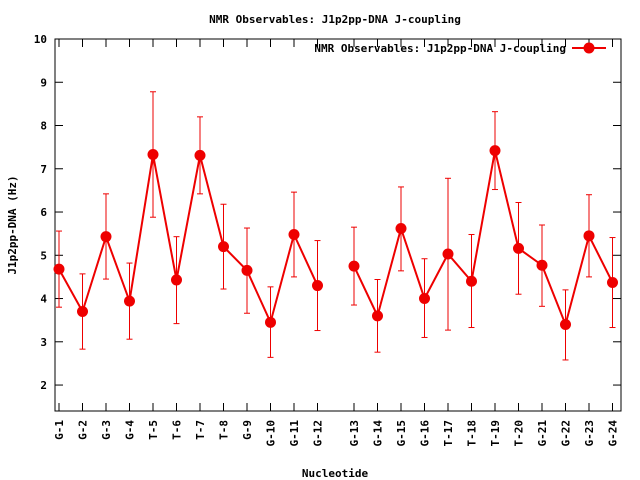  I want to click on x-tick-label: G-22, so click(566, 433).